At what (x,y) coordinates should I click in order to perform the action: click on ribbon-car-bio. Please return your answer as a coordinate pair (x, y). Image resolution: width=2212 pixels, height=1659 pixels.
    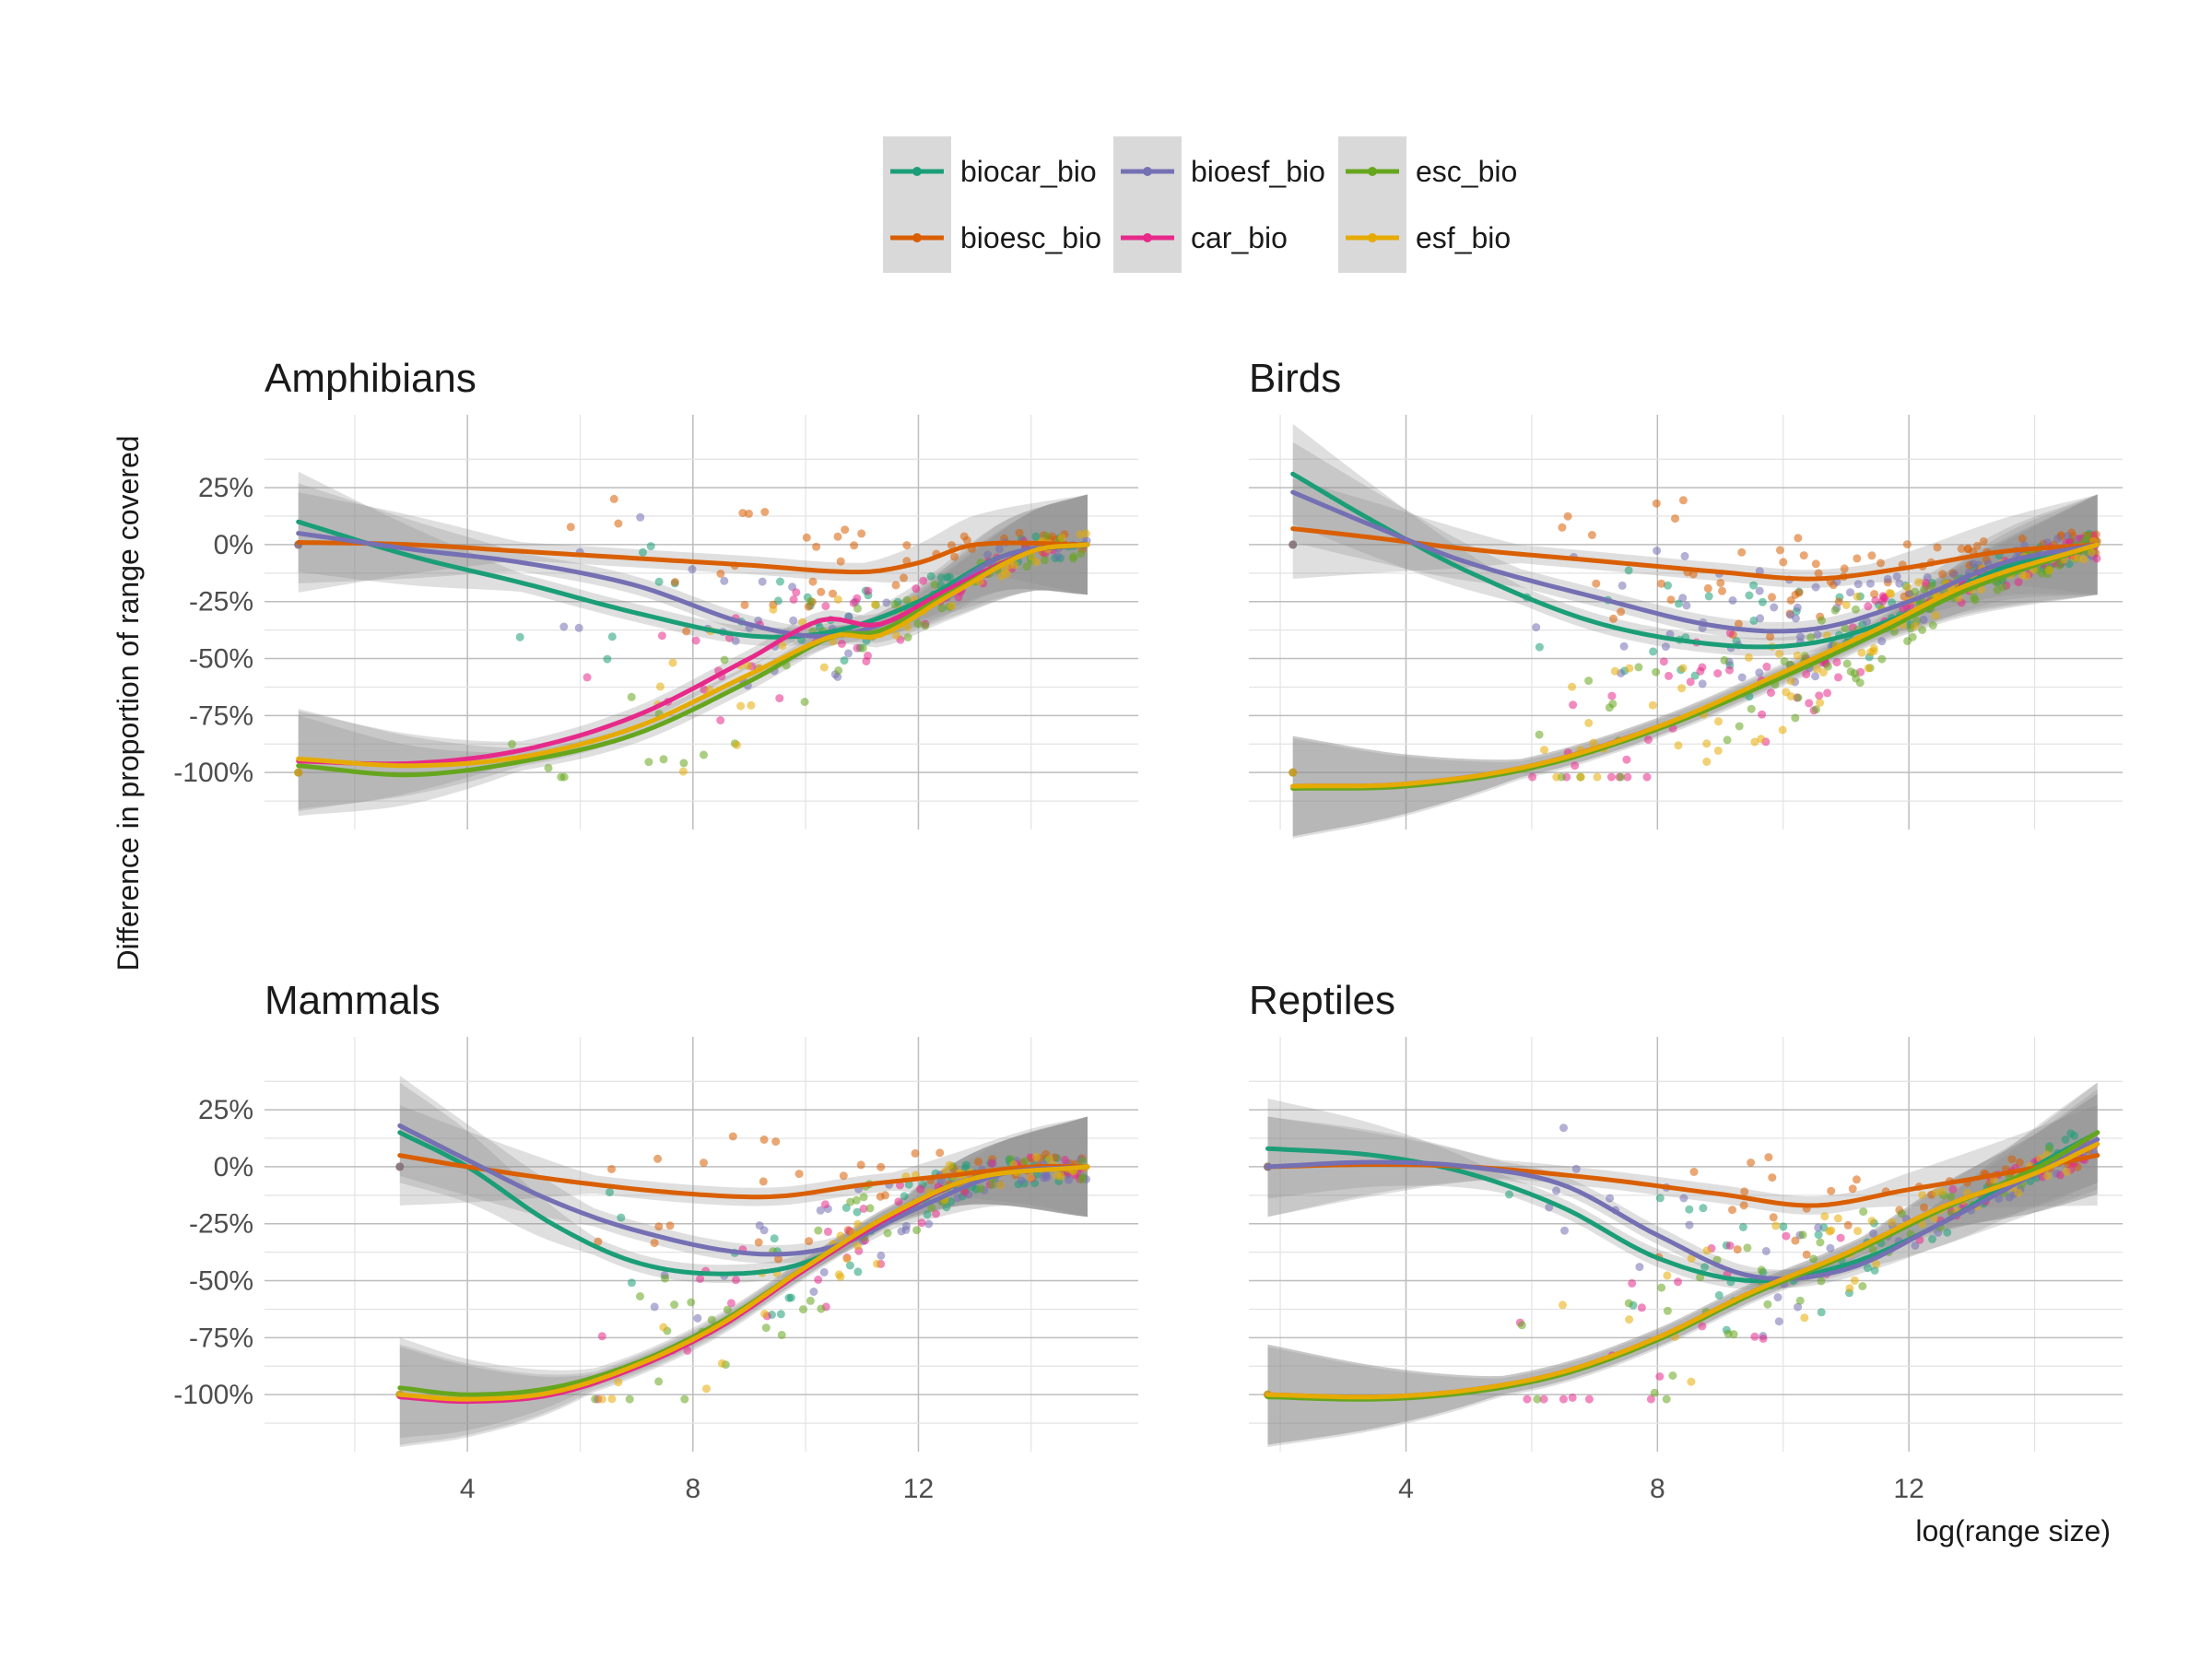
    Looking at the image, I should click on (1682, 1269).